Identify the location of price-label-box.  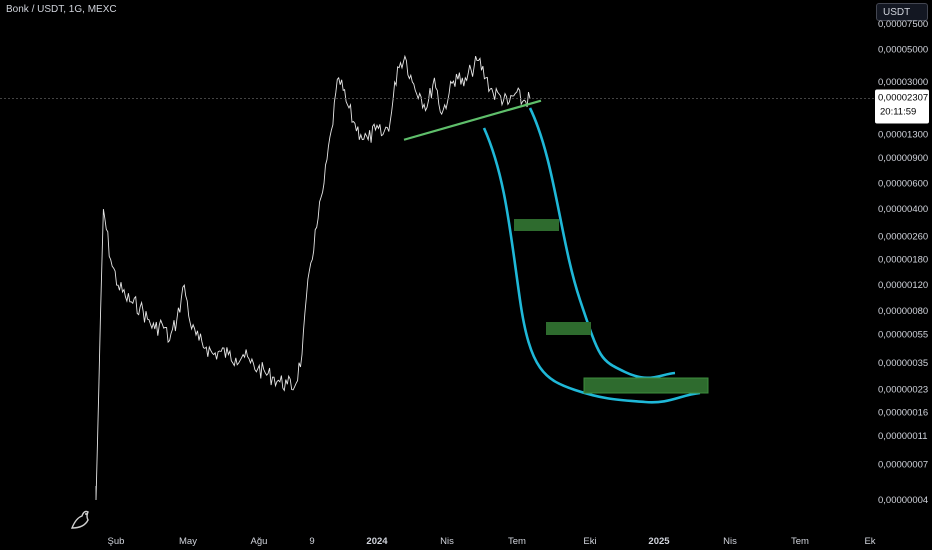
(902, 106).